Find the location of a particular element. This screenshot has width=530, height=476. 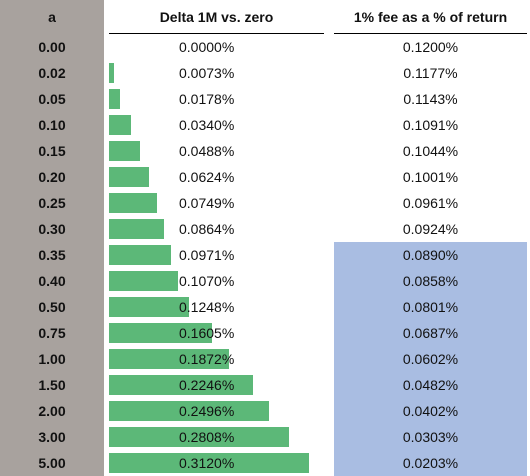

cell-delta-value: 0.1248% is located at coordinates (207, 307).